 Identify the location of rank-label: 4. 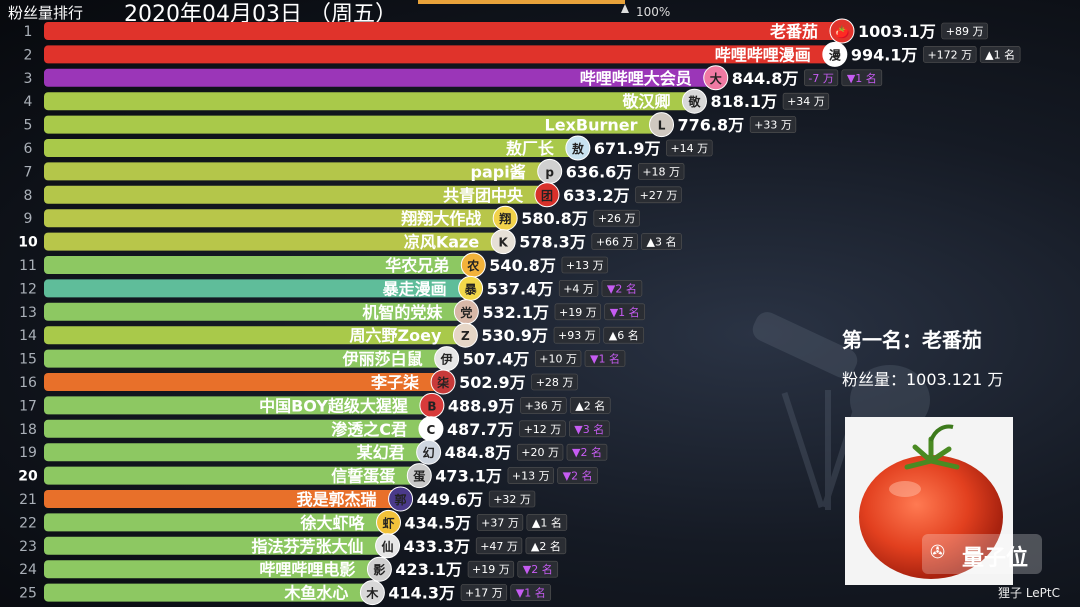
(28, 102).